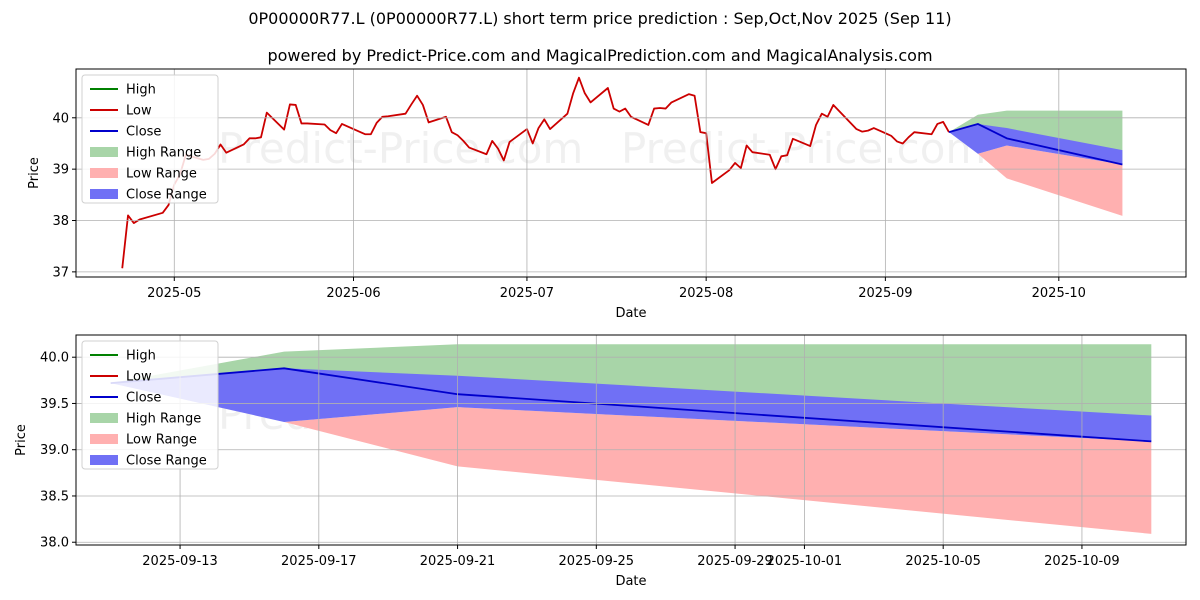 The image size is (1200, 600). I want to click on y-tick-label: 40.0, so click(54, 358).